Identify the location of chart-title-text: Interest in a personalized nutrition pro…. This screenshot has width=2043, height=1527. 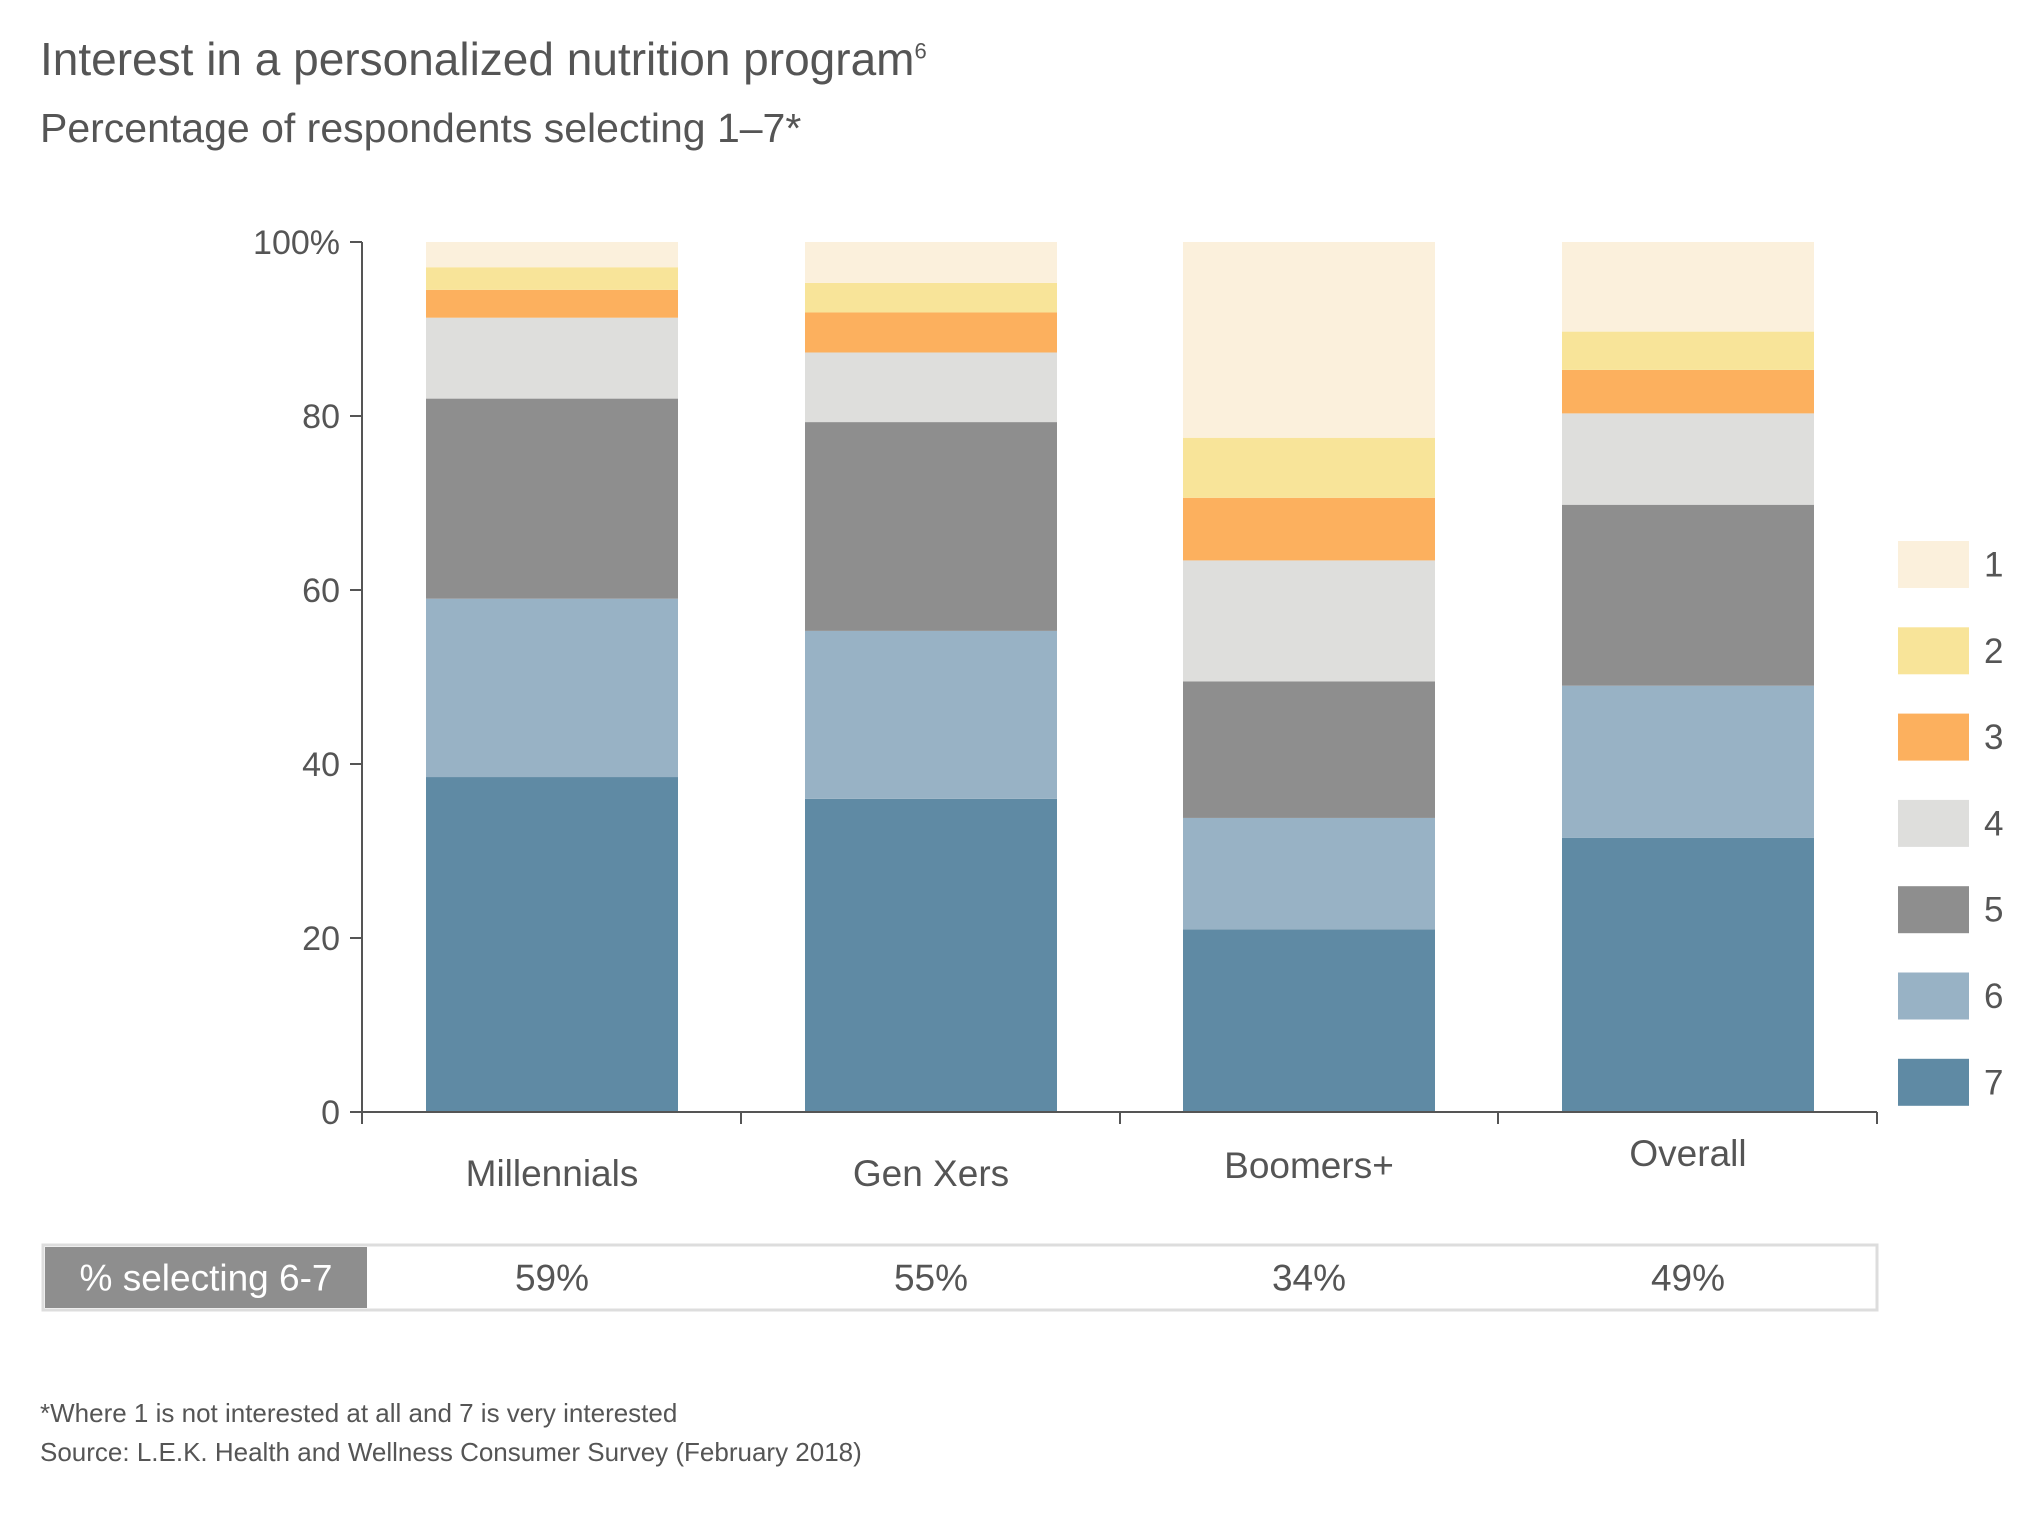
(477, 59).